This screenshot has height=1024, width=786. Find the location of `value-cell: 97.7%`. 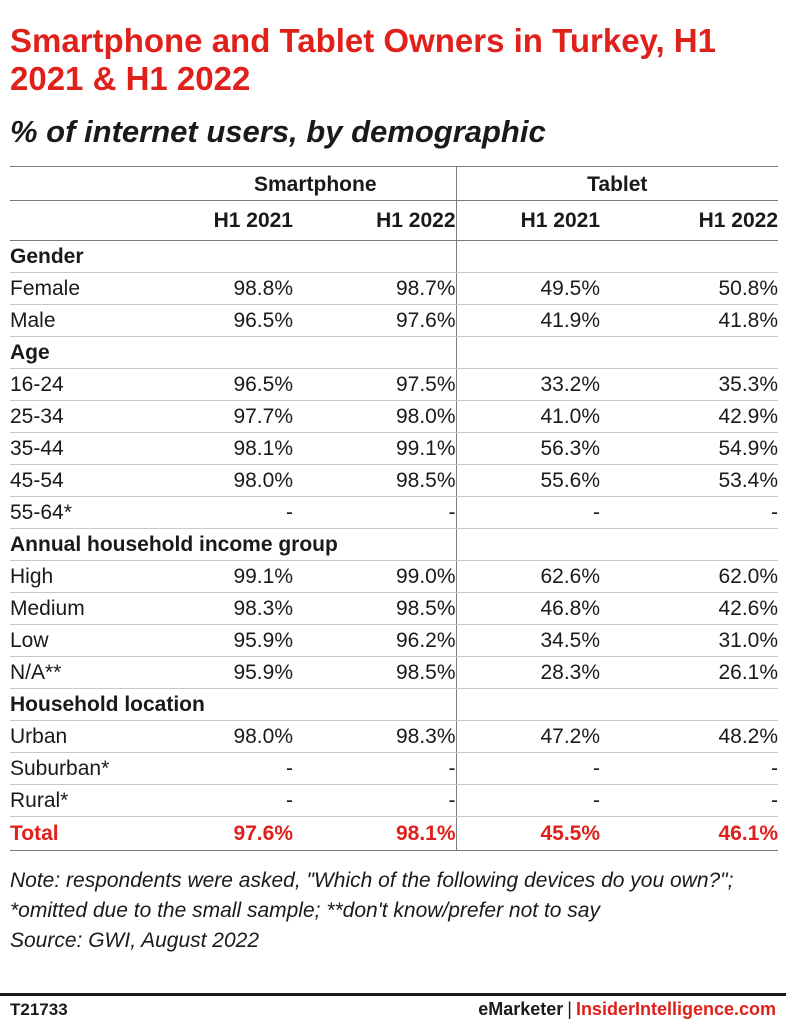

value-cell: 97.7% is located at coordinates (234, 416).